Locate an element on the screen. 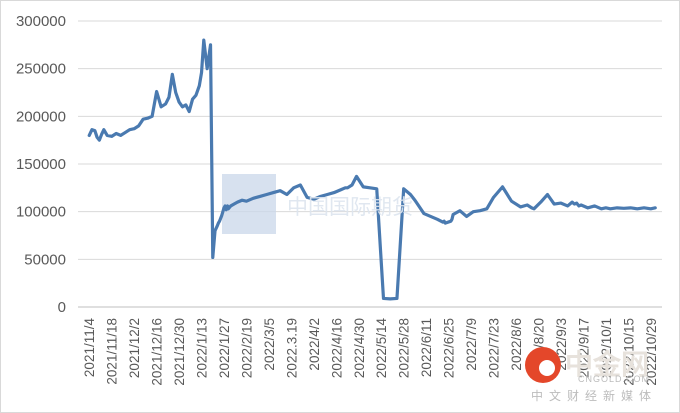  x-tick-label: 2022/2/19 is located at coordinates (246, 348).